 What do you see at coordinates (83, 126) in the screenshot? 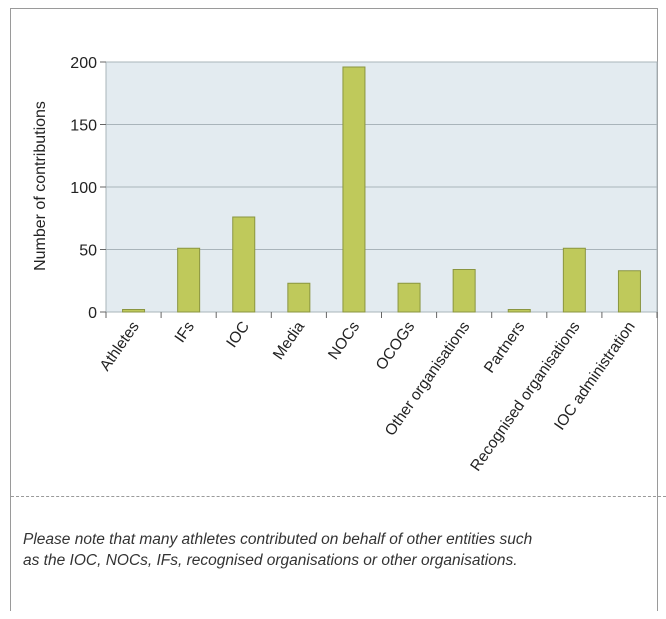
I see `y-tick-label: 150` at bounding box center [83, 126].